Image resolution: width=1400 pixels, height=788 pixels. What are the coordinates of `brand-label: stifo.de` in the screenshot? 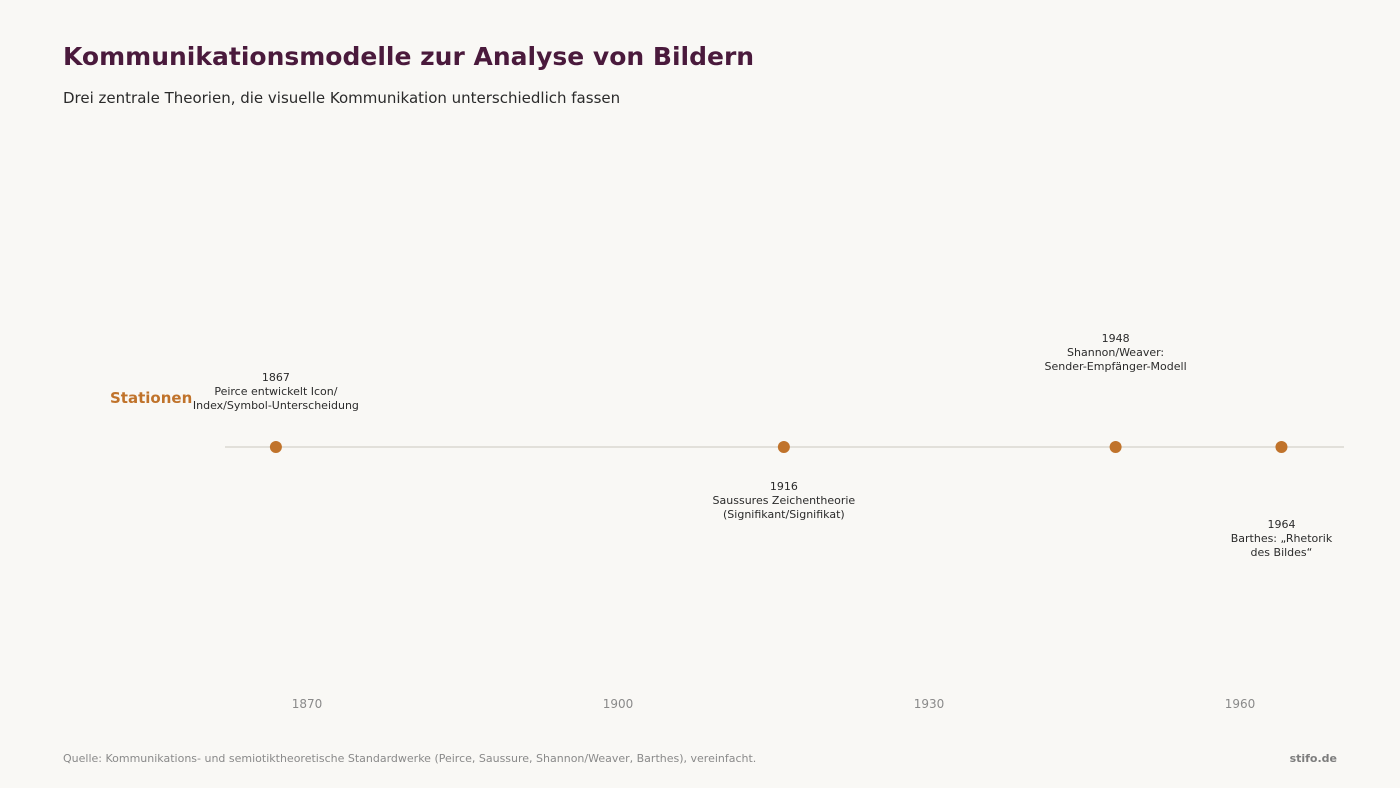 It's located at (1313, 758).